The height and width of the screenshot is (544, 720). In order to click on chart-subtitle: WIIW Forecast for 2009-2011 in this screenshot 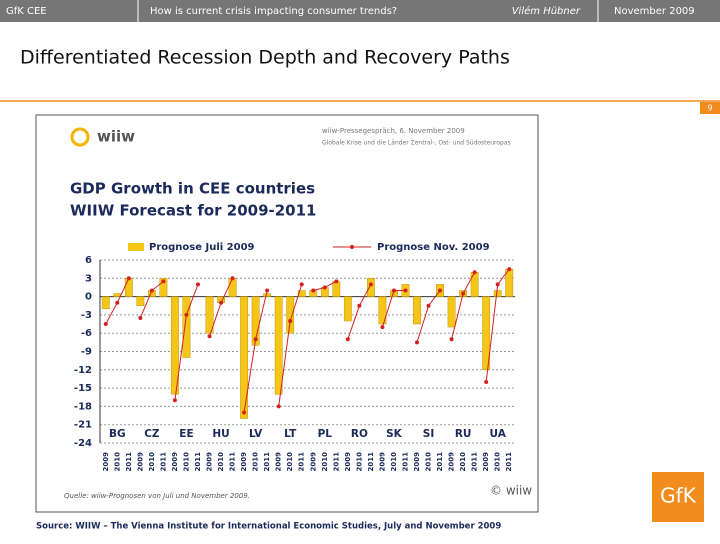, I will do `click(193, 211)`.